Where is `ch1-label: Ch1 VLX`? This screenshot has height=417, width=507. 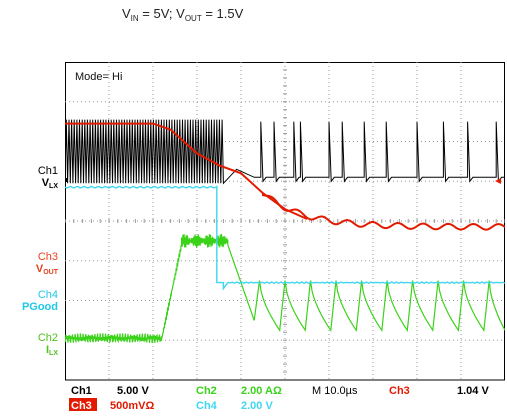
ch1-label: Ch1 VLX is located at coordinates (47, 177).